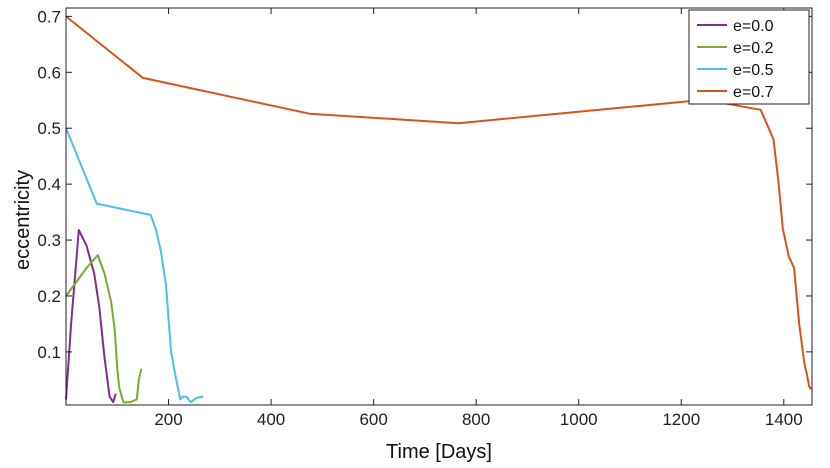 The width and height of the screenshot is (830, 468). Describe the element at coordinates (753, 70) in the screenshot. I see `legend-entry-label: e=0.5` at that location.